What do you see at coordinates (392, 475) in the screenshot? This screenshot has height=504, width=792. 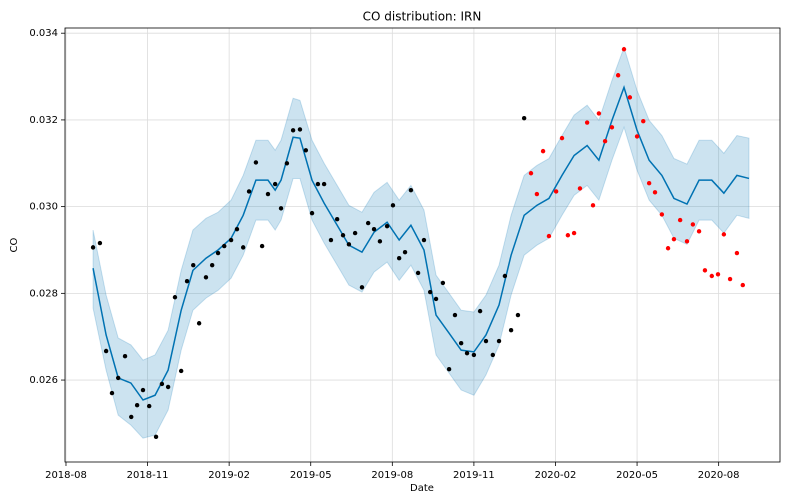 I see `x-tick-label: 2019-08` at bounding box center [392, 475].